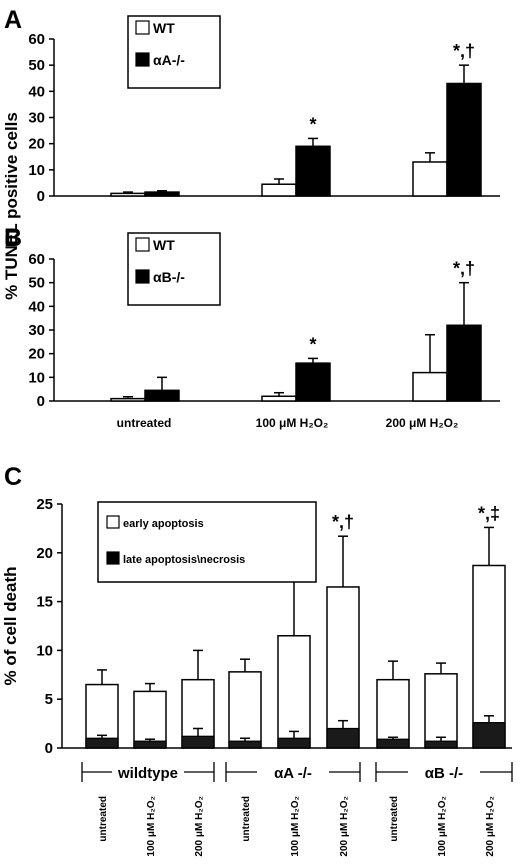 The height and width of the screenshot is (864, 520). Describe the element at coordinates (36, 170) in the screenshot. I see `y-tick-label-A: 10` at that location.